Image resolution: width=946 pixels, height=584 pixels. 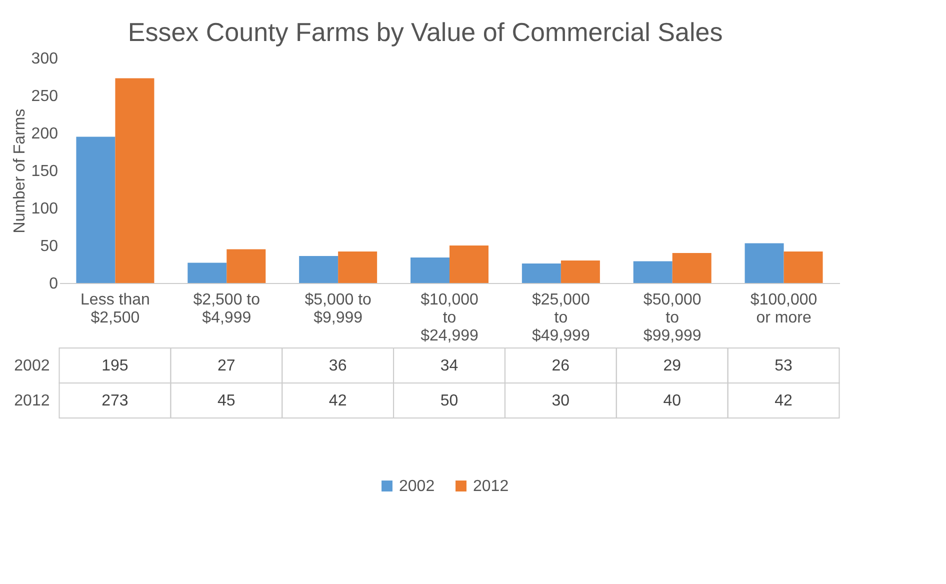 What do you see at coordinates (115, 309) in the screenshot?
I see `x-tick-label: Less than $2,500` at bounding box center [115, 309].